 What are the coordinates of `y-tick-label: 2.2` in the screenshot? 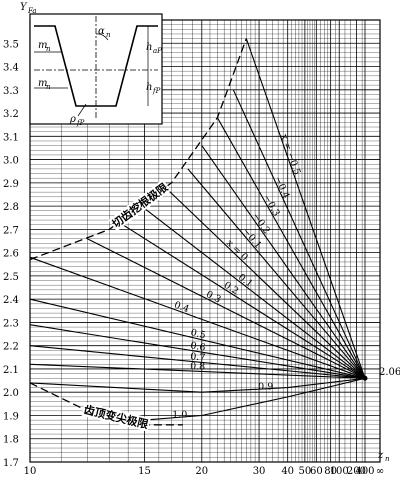 It's located at (11, 347).